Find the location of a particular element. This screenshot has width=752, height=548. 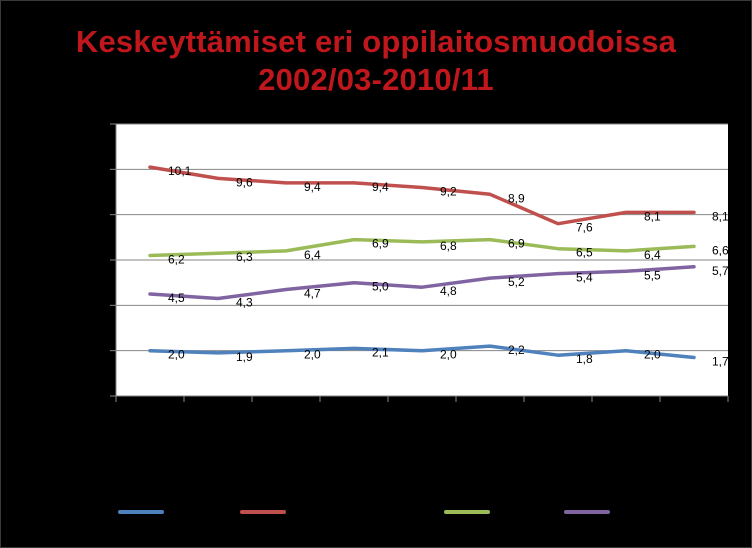

data-label: 6,6 is located at coordinates (720, 250).